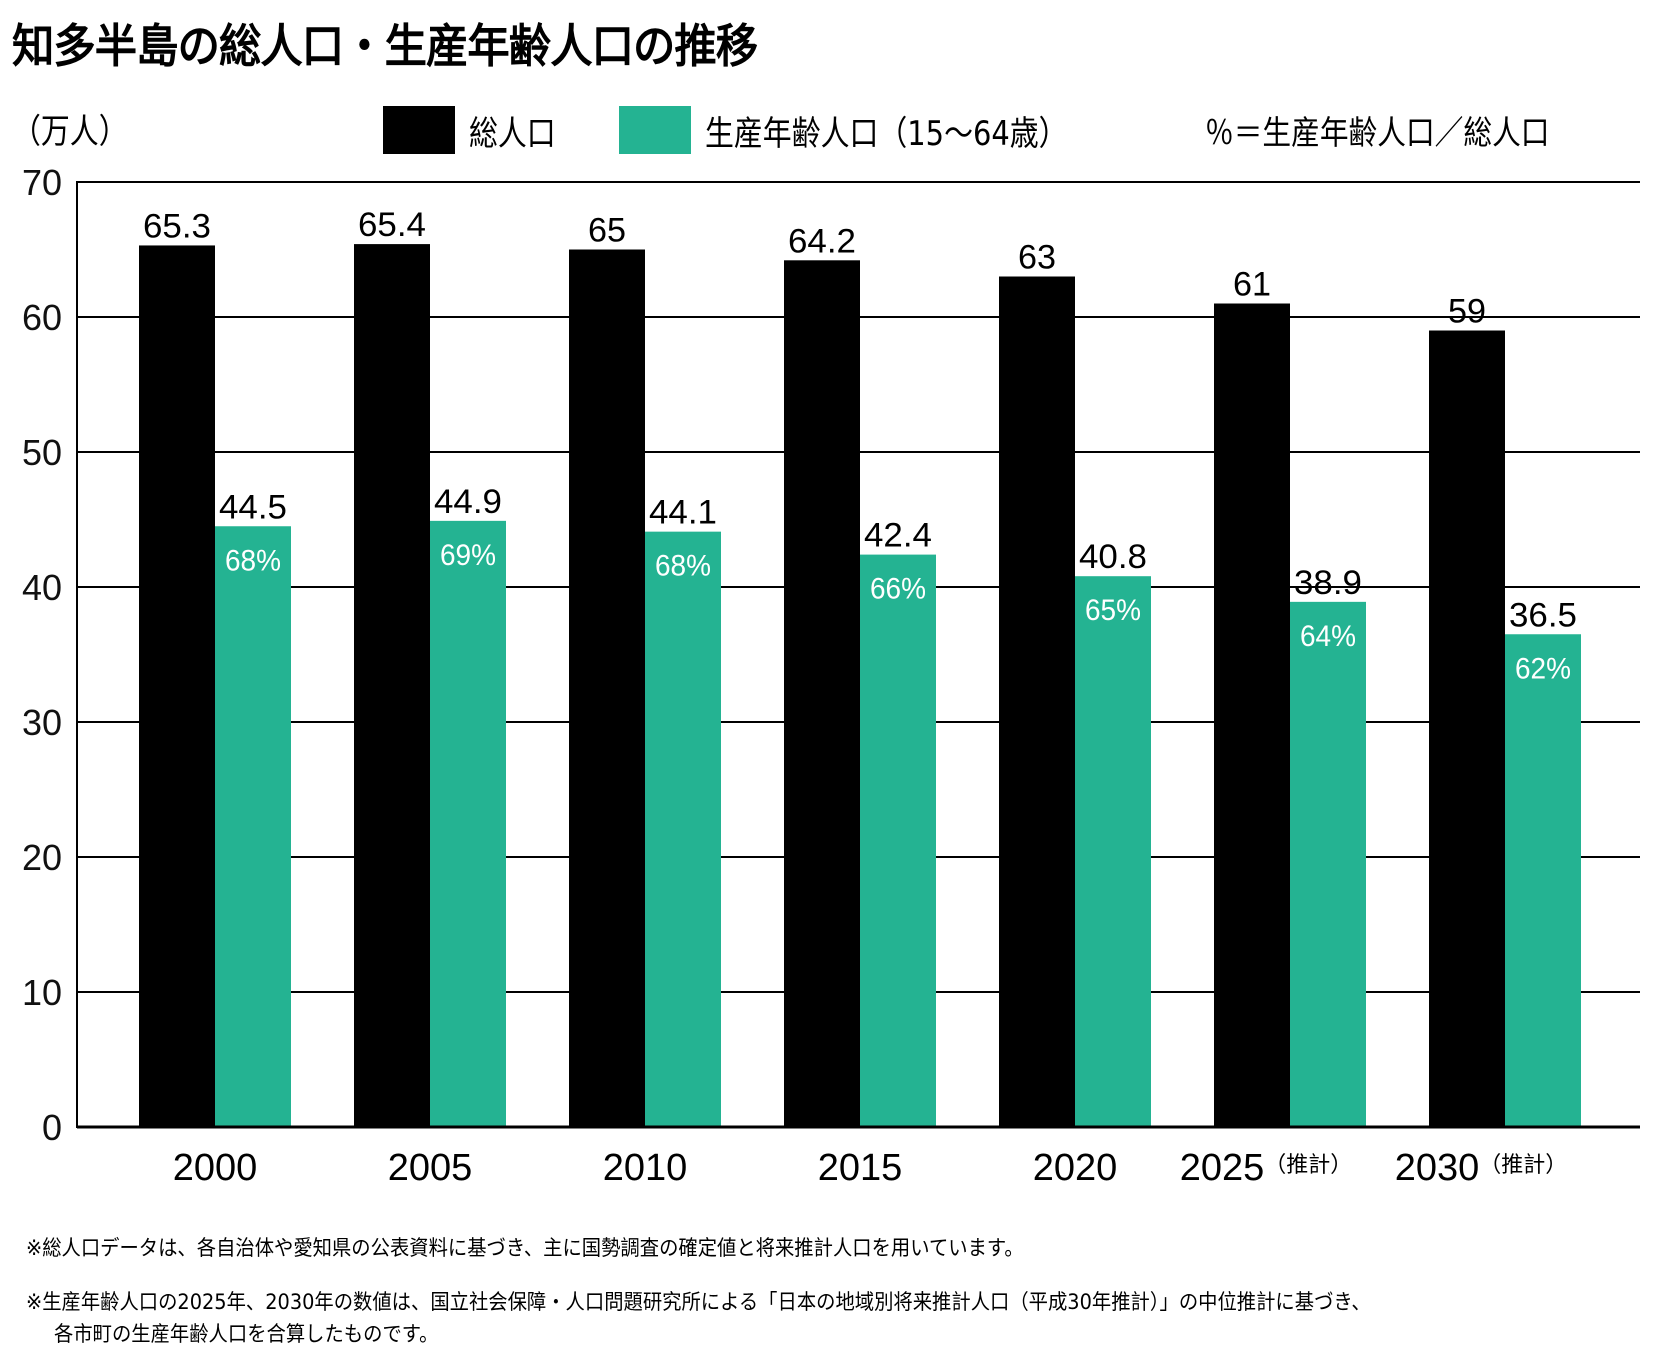 This screenshot has width=1658, height=1350. Describe the element at coordinates (1543, 668) in the screenshot. I see `percent-label: 62%` at that location.